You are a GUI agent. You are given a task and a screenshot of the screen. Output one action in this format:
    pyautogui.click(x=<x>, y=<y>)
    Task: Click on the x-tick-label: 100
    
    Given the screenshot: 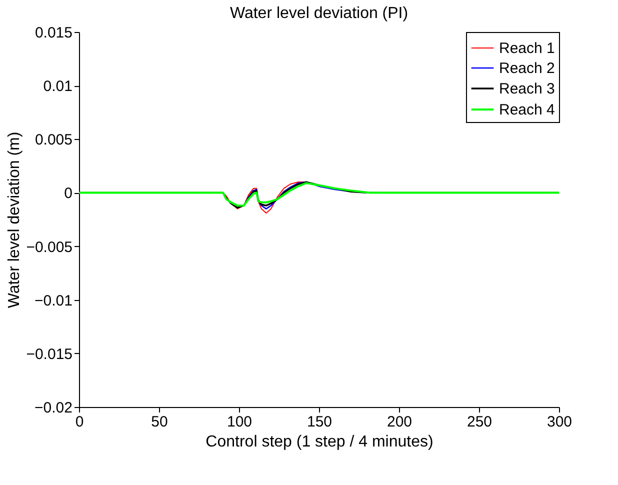 What is the action you would take?
    pyautogui.click(x=239, y=422)
    